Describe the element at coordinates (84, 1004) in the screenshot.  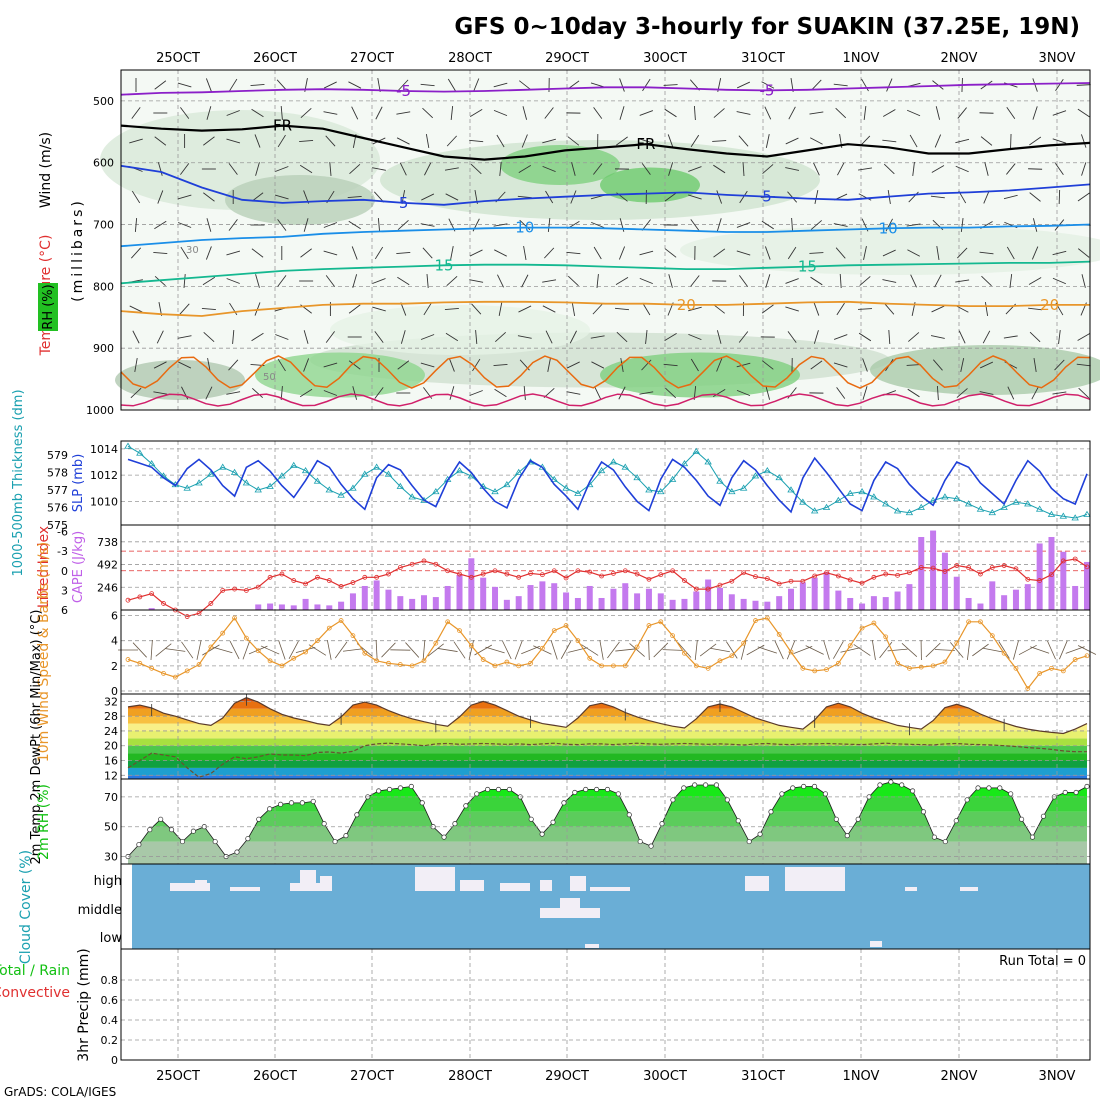
I see `precip-label: 3hr Precip (mm)` at that location.